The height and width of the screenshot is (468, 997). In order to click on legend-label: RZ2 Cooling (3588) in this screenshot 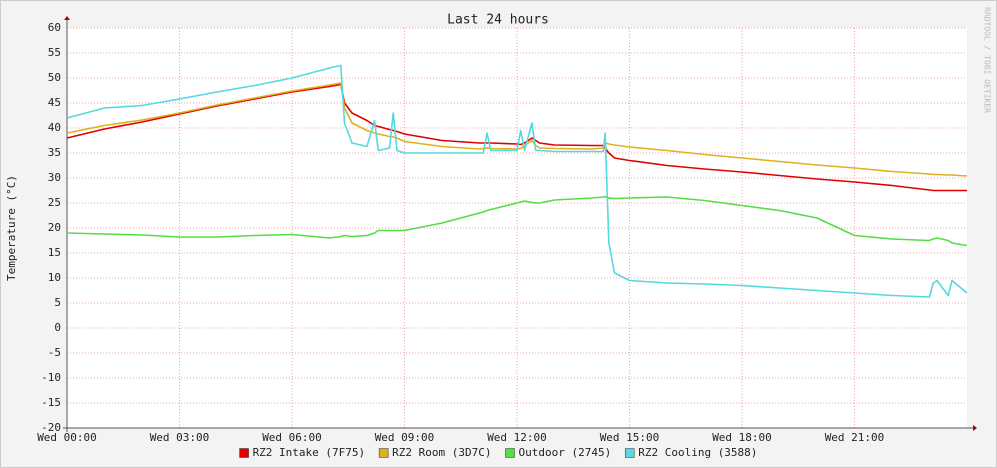, I will do `click(697, 452)`.